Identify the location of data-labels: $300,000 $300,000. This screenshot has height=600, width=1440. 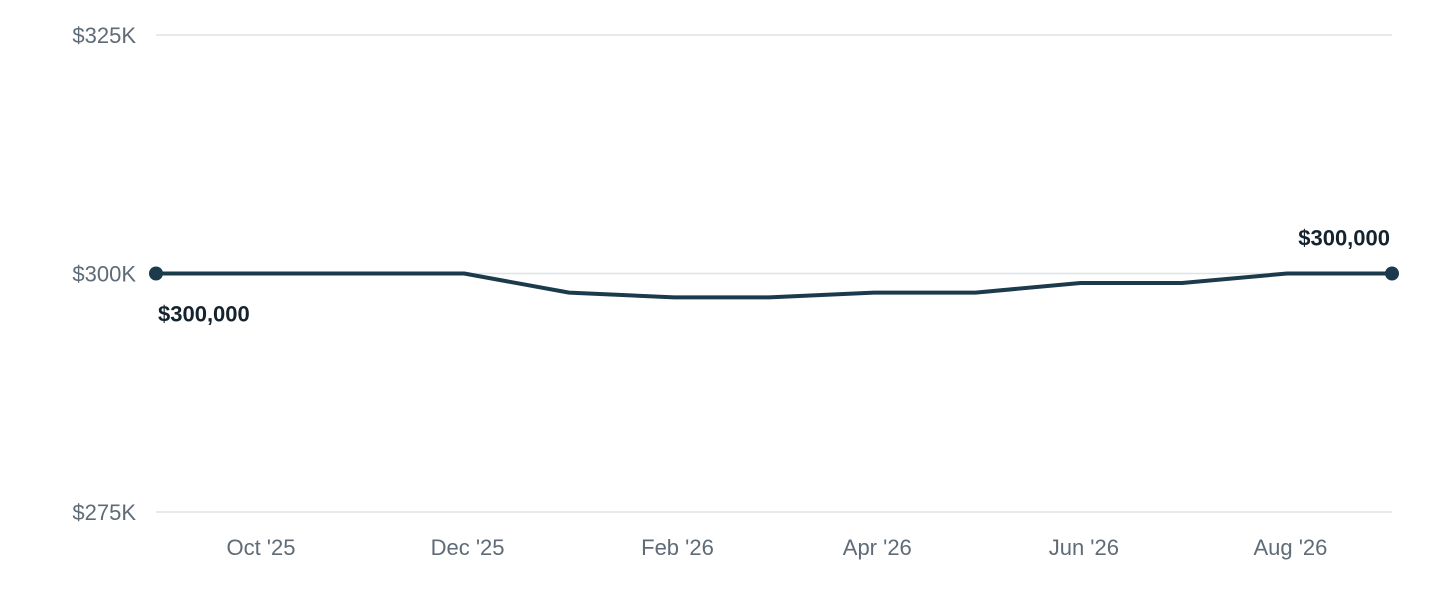
(774, 276).